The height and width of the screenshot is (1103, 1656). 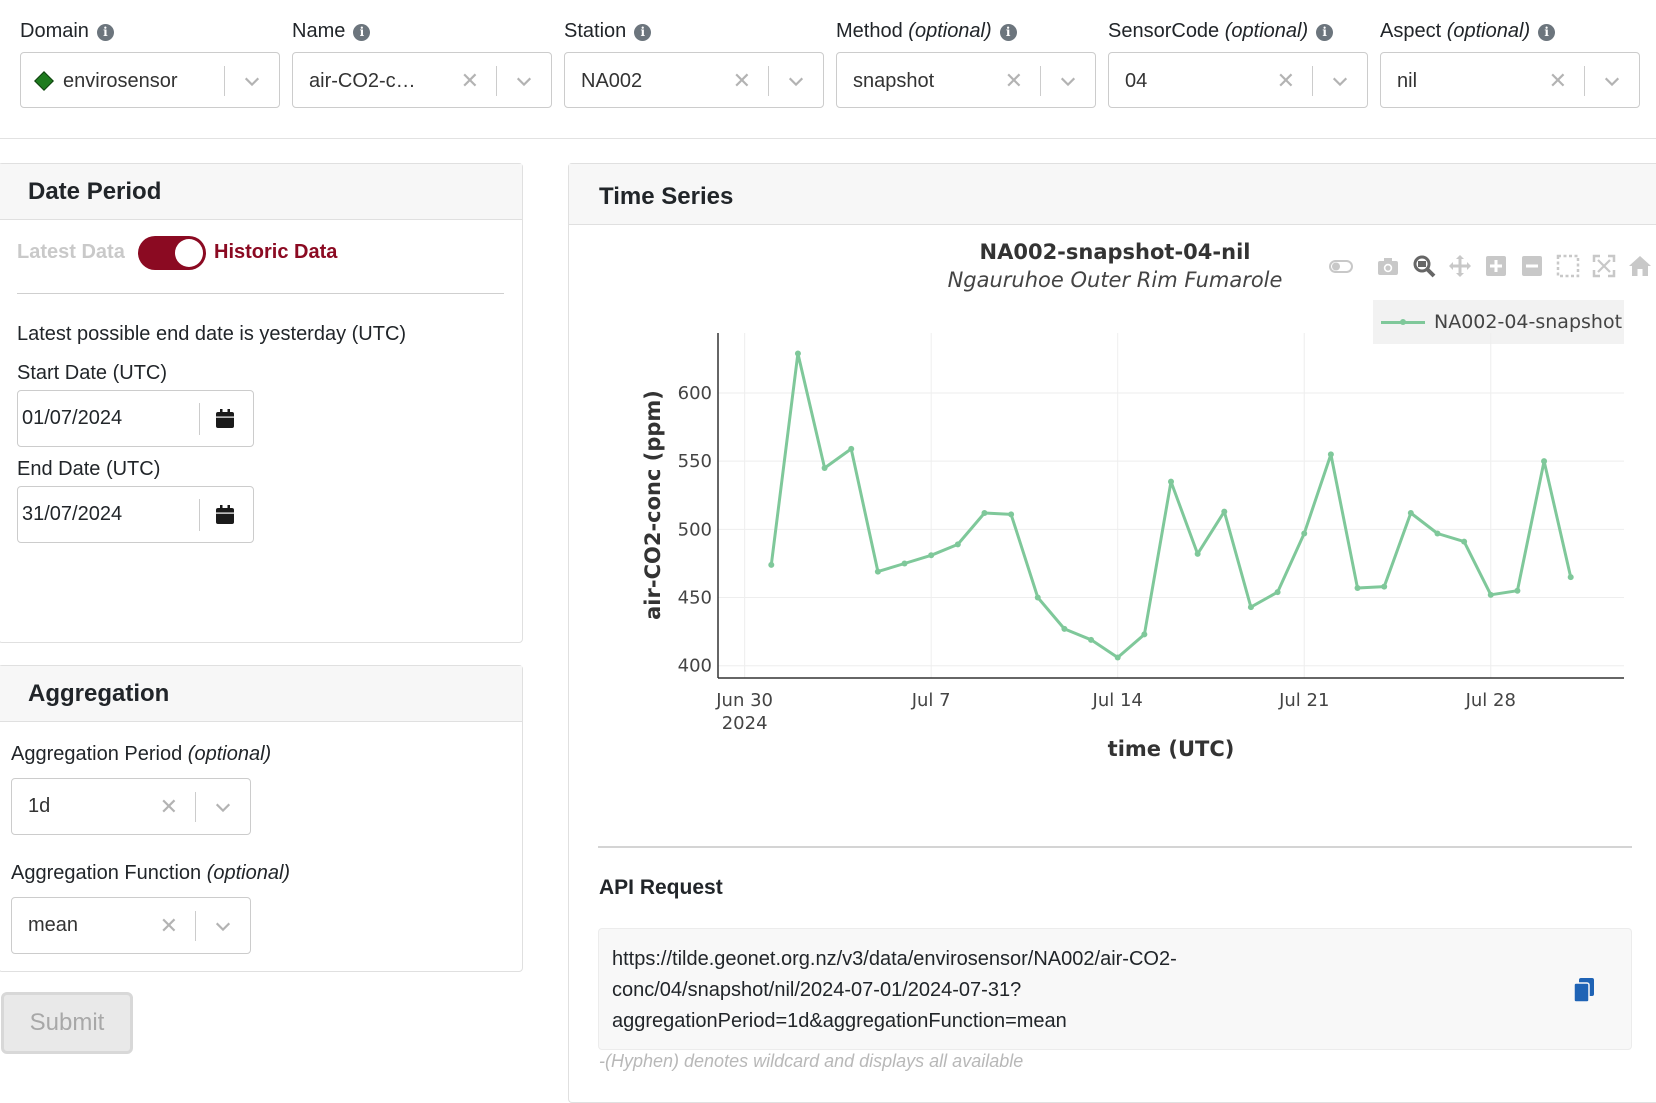 What do you see at coordinates (661, 887) in the screenshot?
I see `api-request-title: API Request` at bounding box center [661, 887].